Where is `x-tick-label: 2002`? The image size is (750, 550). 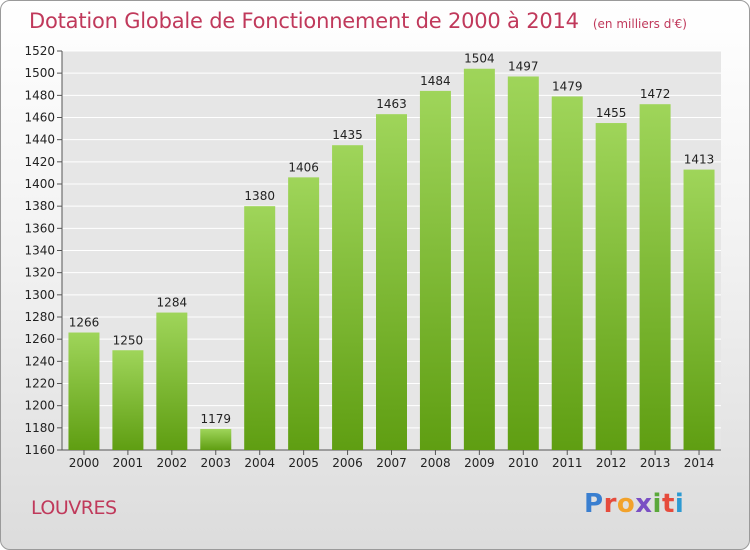 x-tick-label: 2002 is located at coordinates (172, 463).